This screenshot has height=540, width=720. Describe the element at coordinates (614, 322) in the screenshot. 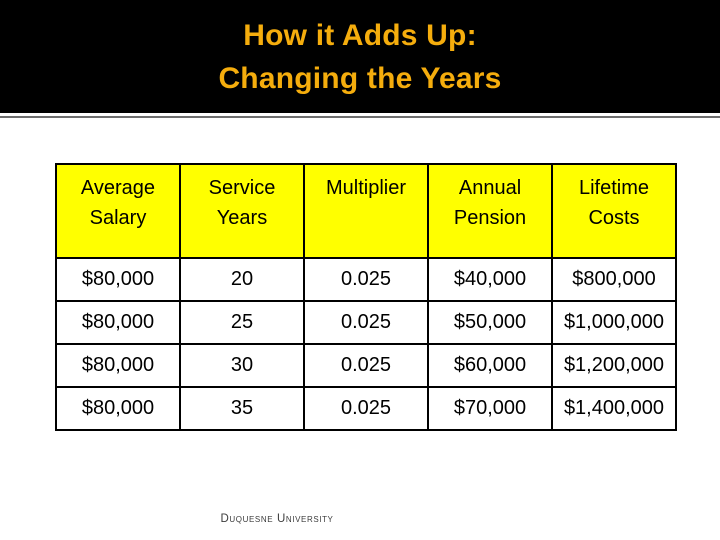

I see `cell-lifetime-costs: $1,000,000` at that location.